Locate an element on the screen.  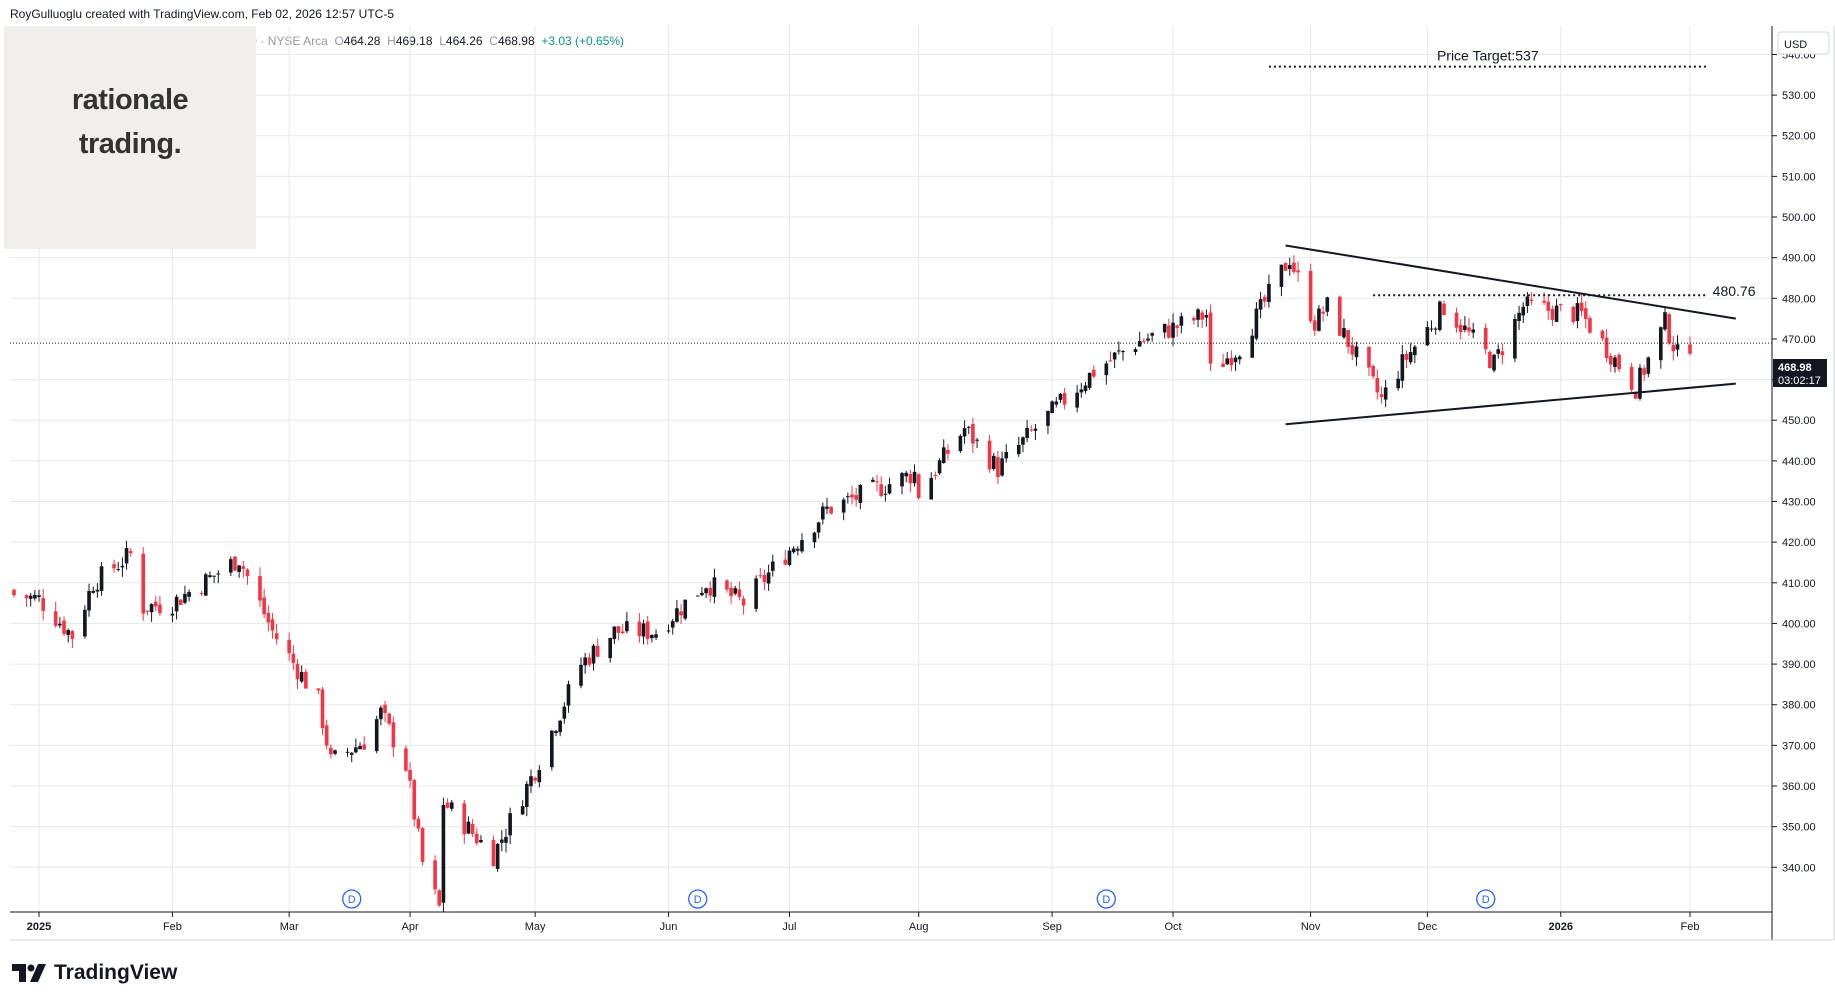
high-label: H is located at coordinates (391, 41).